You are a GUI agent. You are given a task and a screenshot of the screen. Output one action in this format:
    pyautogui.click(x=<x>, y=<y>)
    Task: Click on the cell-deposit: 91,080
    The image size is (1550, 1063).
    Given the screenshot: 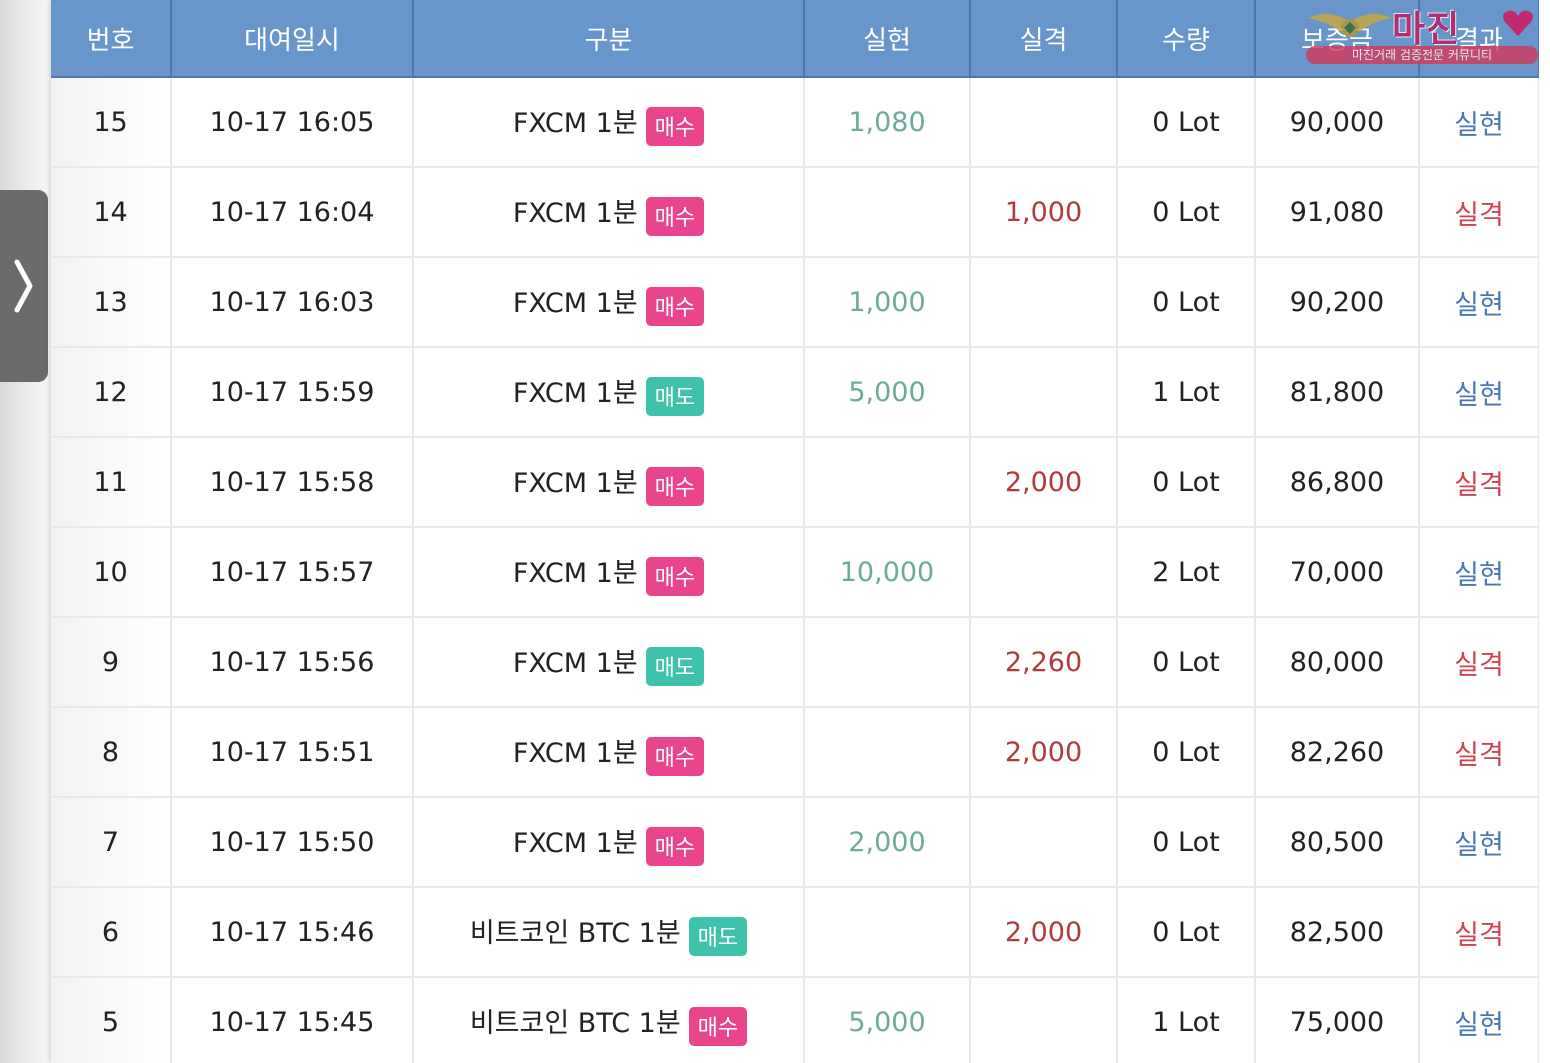 What is the action you would take?
    pyautogui.click(x=1337, y=212)
    